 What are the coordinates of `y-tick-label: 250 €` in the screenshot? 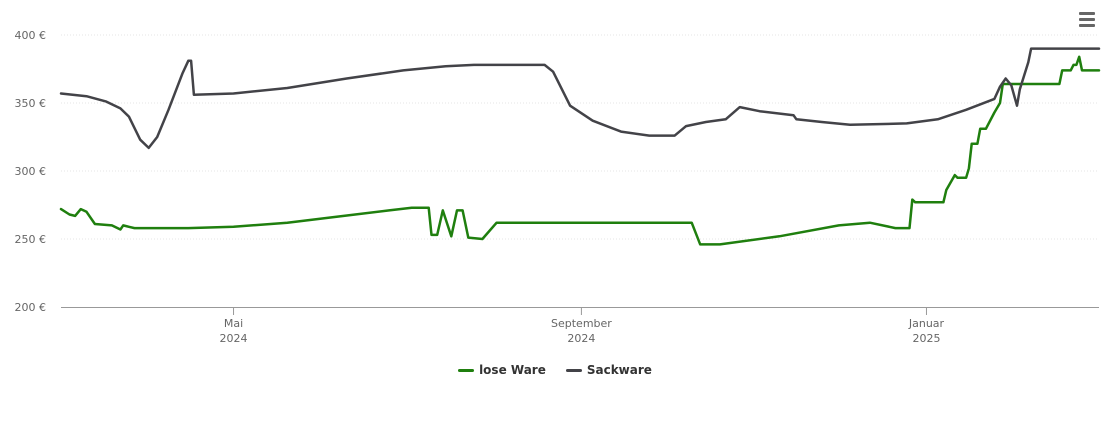 It's located at (31, 239).